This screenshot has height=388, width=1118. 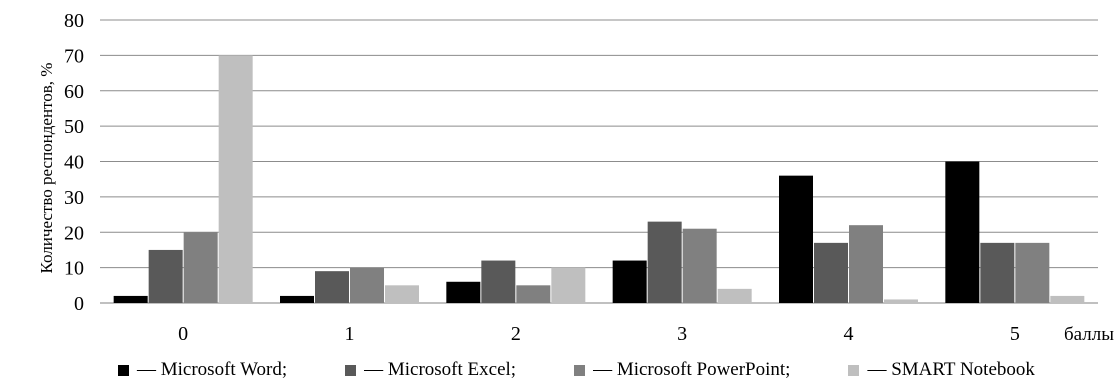 I want to click on y-tick-label: 60, so click(x=74, y=92).